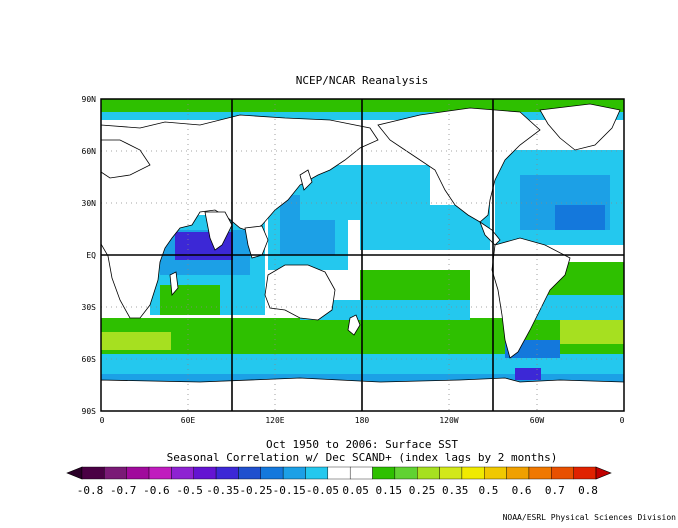 The width and height of the screenshot is (678, 528). Describe the element at coordinates (89, 99) in the screenshot. I see `lat-label: 90N` at that location.